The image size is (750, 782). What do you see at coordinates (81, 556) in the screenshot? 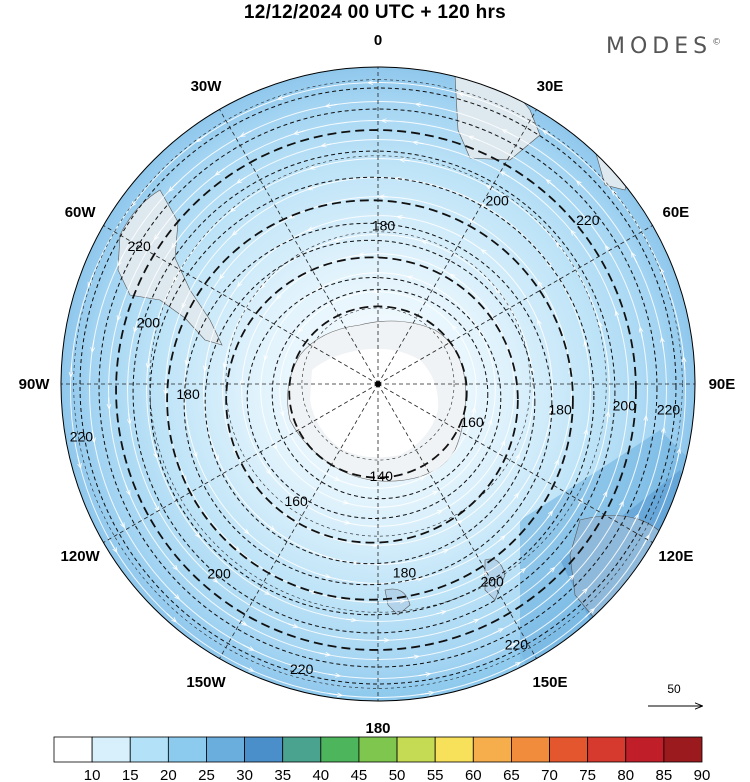
I see `longitude-label: 120W` at bounding box center [81, 556].